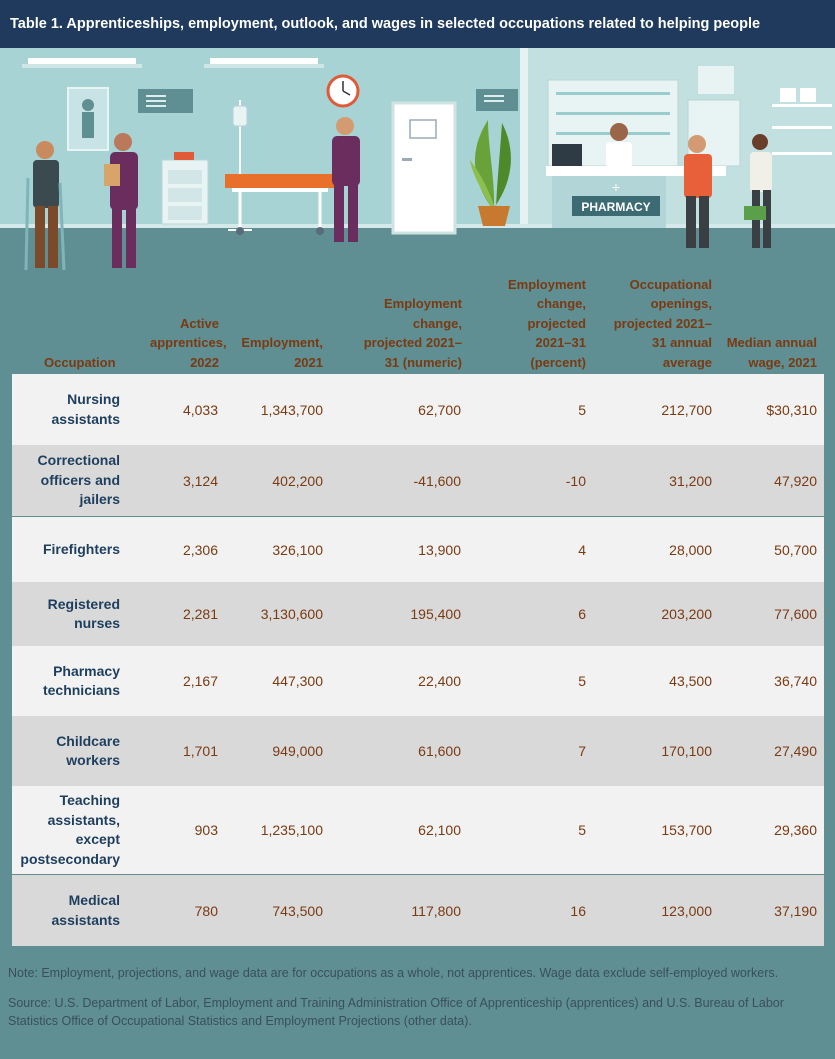  I want to click on wage-cell: 27,490, so click(795, 751).